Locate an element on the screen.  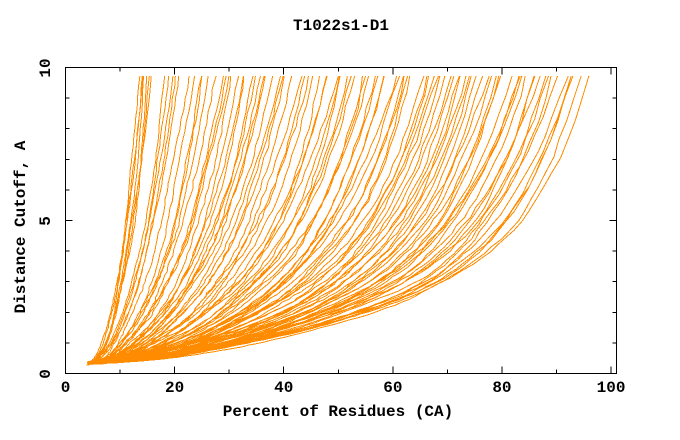
y-tick-label: 10 is located at coordinates (46, 67).